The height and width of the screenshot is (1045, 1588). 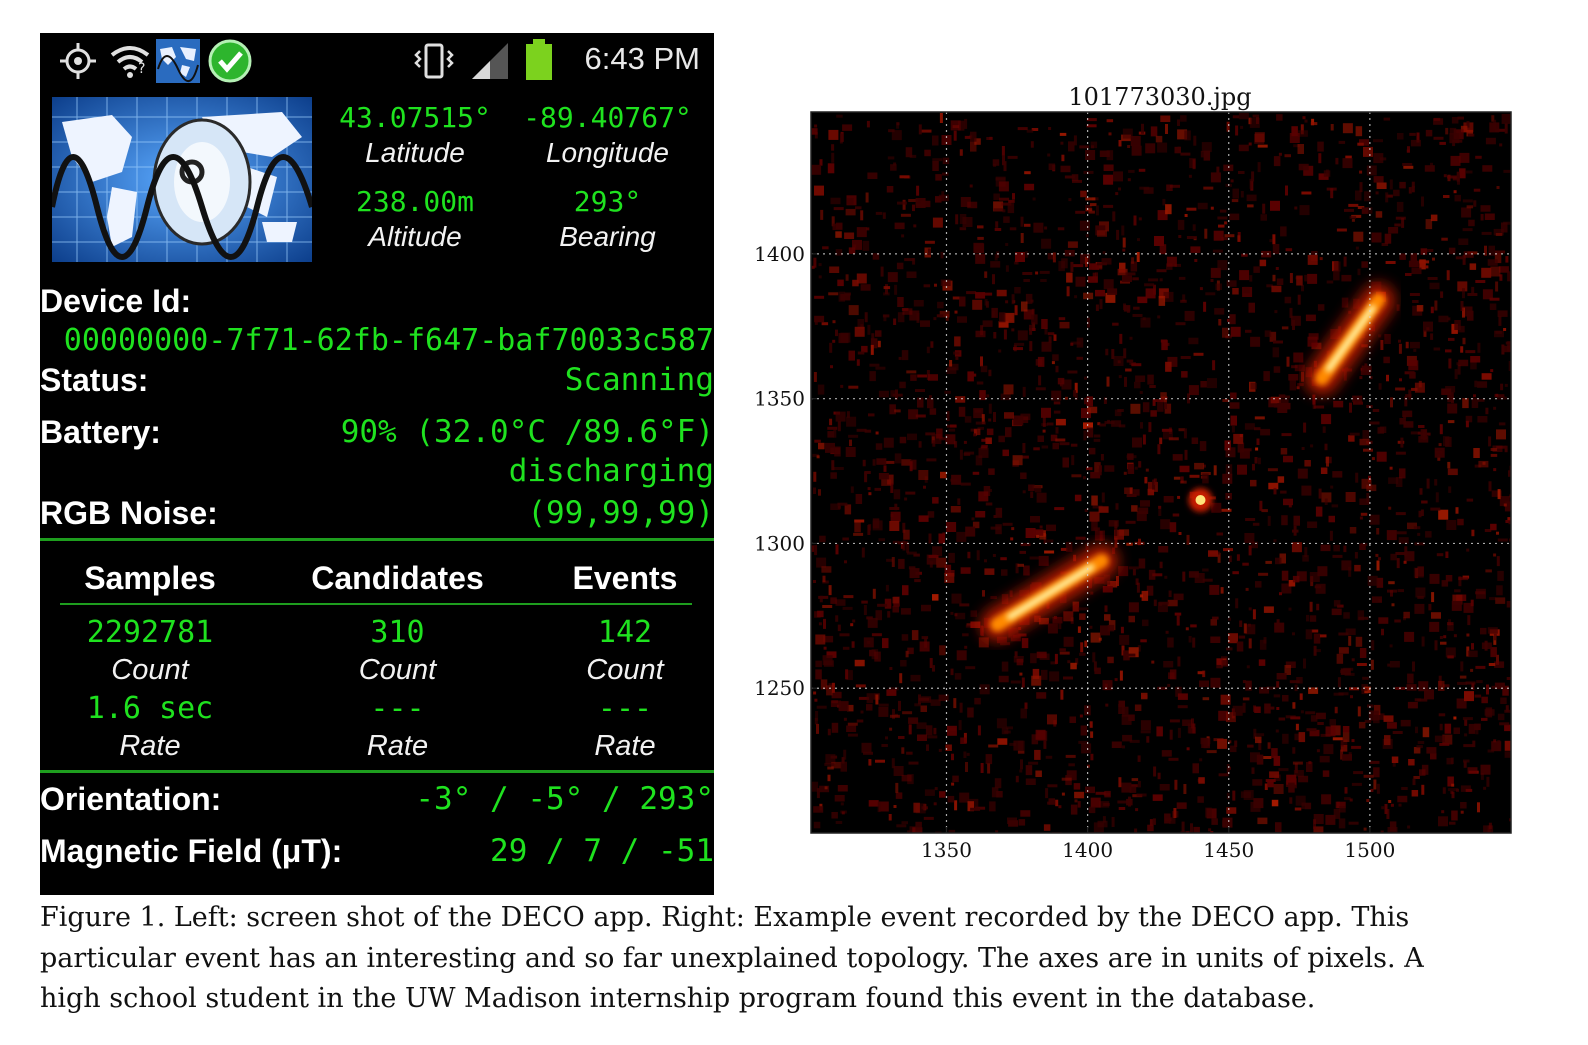 What do you see at coordinates (564, 799) in the screenshot?
I see `orientation-value: -3° / -5° / 293°` at bounding box center [564, 799].